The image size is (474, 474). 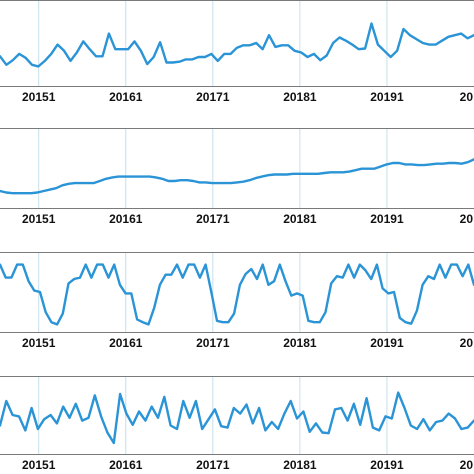 What do you see at coordinates (213, 219) in the screenshot?
I see `tick-label-2-3: 20171` at bounding box center [213, 219].